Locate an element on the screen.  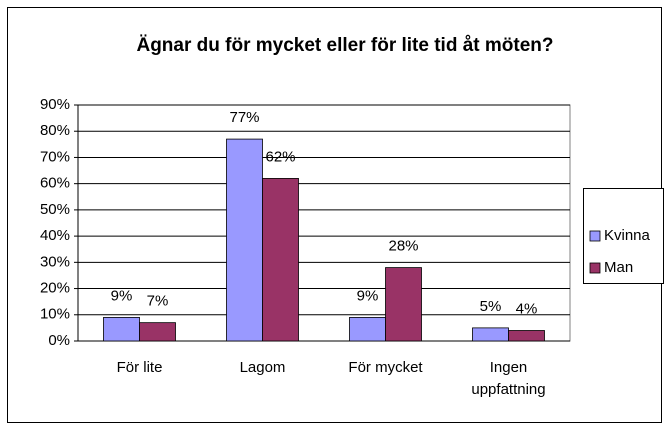
x-tick-label: För lite is located at coordinates (139, 367).